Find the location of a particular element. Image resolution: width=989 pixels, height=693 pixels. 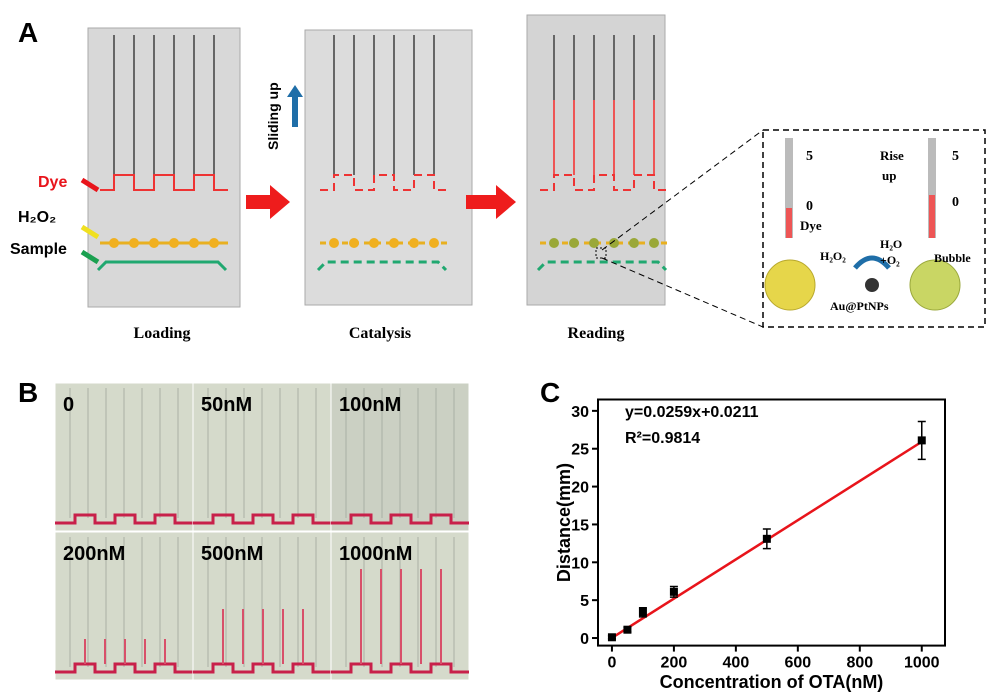

y-tick-label: 30 is located at coordinates (580, 412).